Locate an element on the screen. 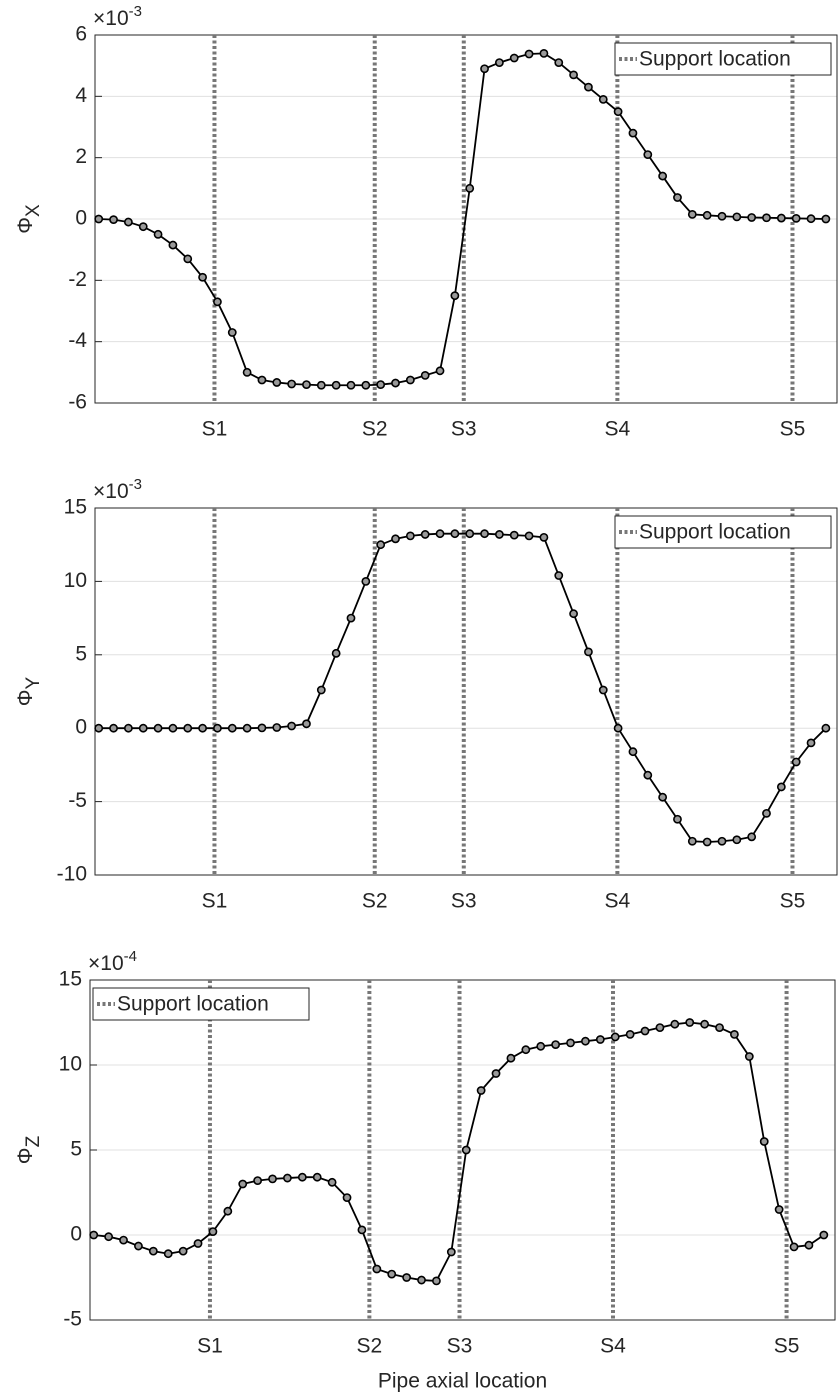  y-scale-label: ×10⁻⁴ is located at coordinates (112, 961).